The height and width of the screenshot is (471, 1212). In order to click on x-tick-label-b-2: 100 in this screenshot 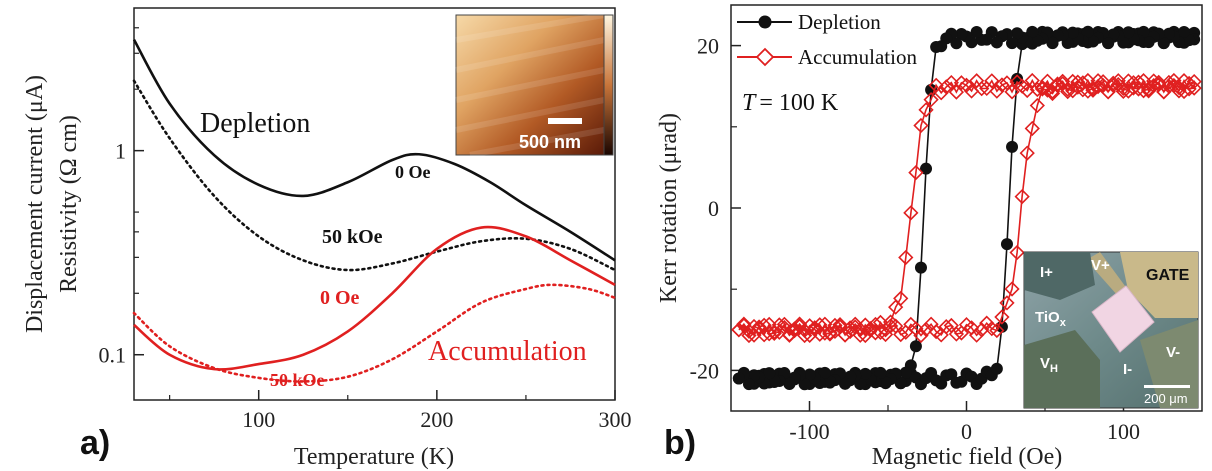, I will do `click(1123, 431)`.